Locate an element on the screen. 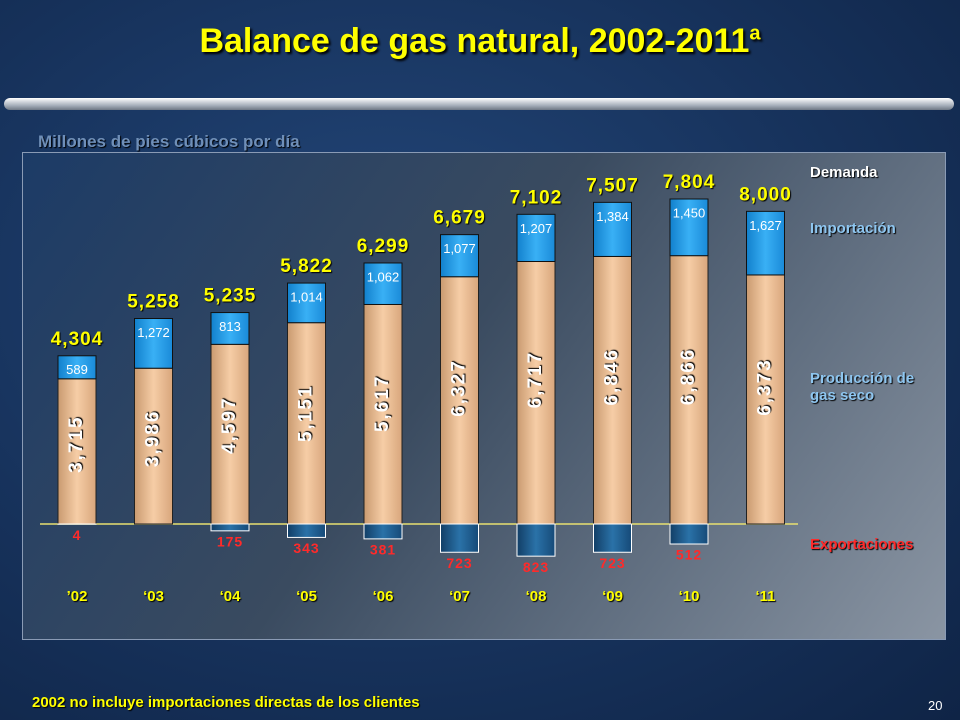  x-tick-label: ’02 is located at coordinates (77, 596).